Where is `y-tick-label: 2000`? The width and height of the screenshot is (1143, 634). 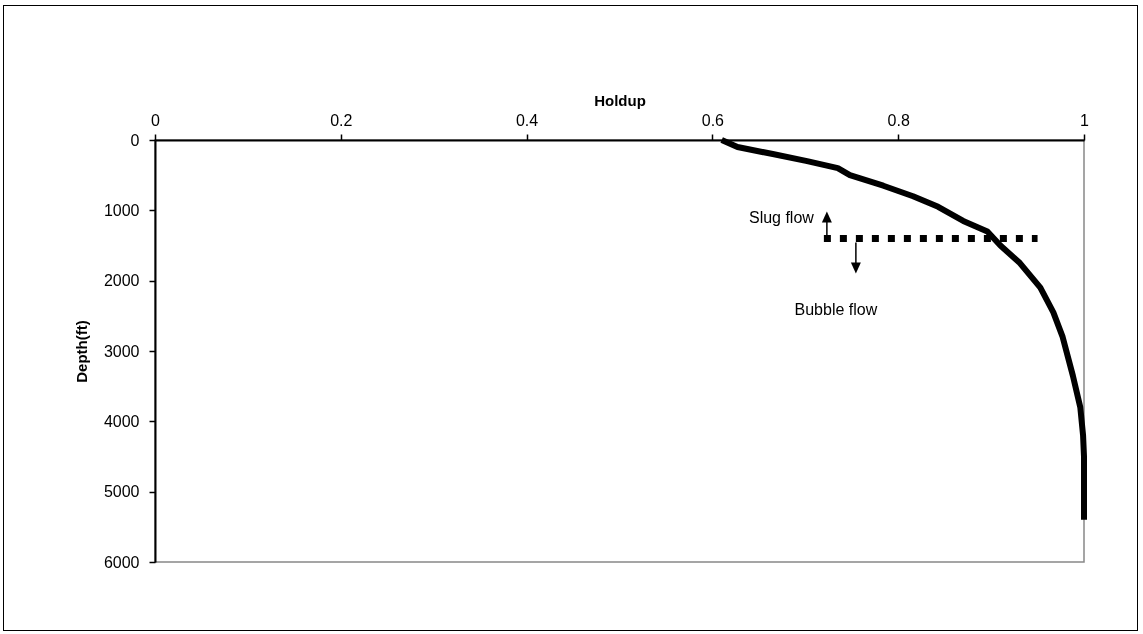
y-tick-label: 2000 is located at coordinates (121, 281).